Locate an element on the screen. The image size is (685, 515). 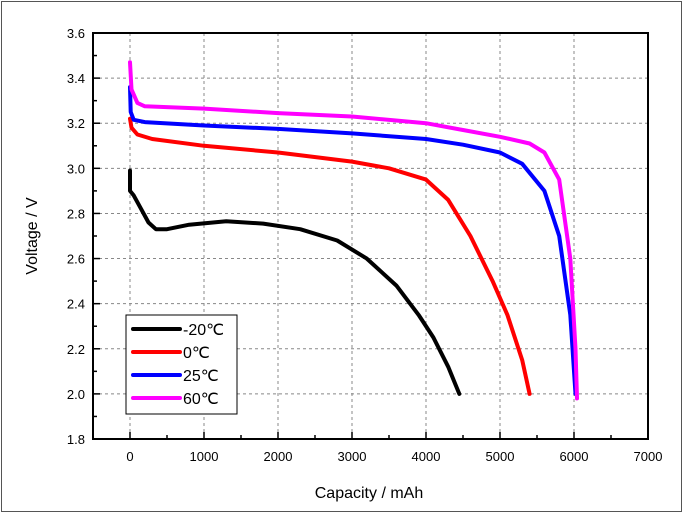
y-tick-label: 3.0 is located at coordinates (76, 168).